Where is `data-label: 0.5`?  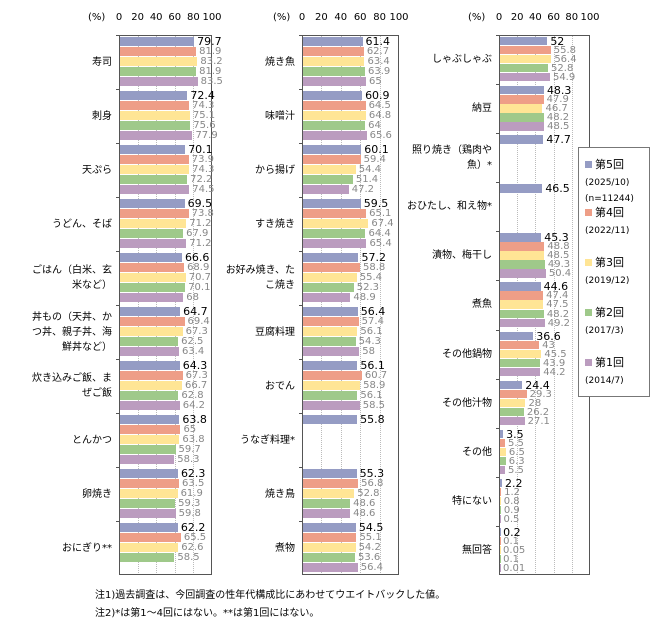 data-label: 0.5 is located at coordinates (511, 519).